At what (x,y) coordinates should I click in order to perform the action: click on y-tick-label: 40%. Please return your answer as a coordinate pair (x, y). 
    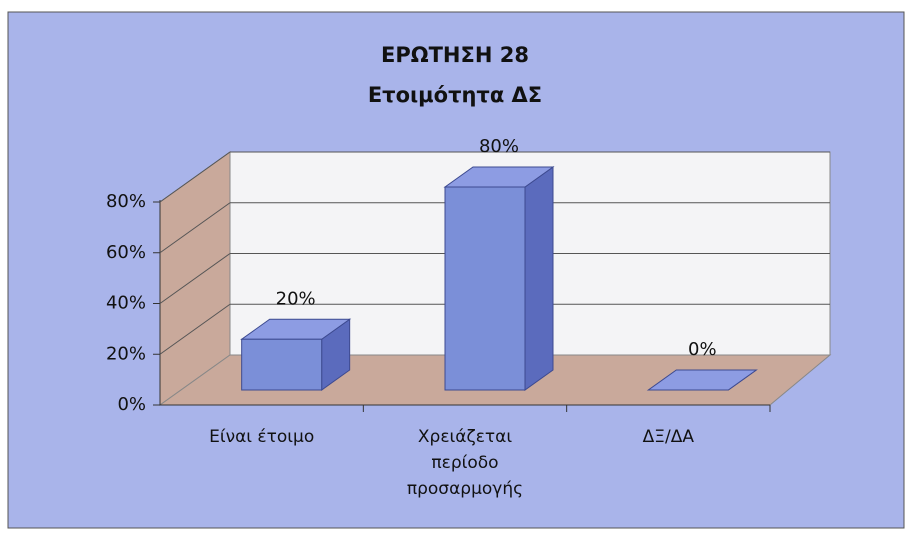
    Looking at the image, I should click on (126, 303).